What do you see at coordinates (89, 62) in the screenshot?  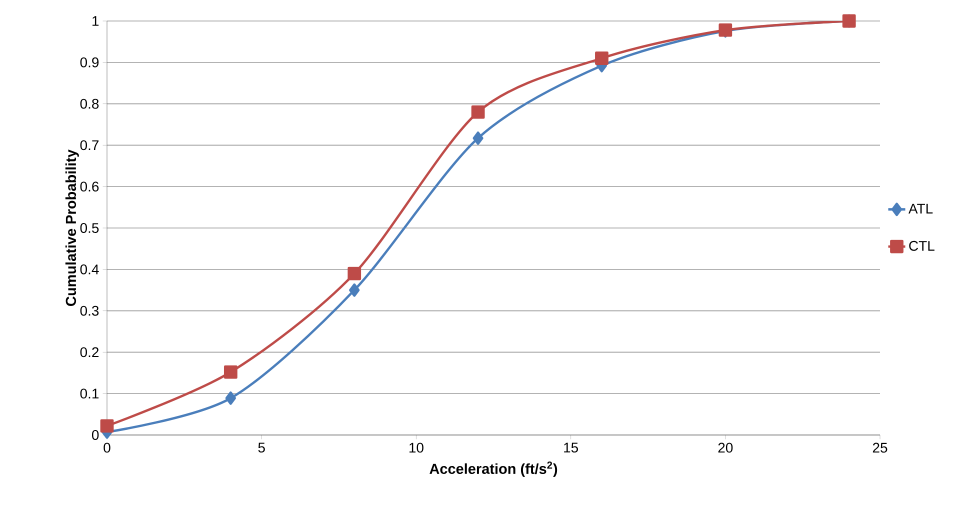 I see `y-tick-label: 0.9` at bounding box center [89, 62].